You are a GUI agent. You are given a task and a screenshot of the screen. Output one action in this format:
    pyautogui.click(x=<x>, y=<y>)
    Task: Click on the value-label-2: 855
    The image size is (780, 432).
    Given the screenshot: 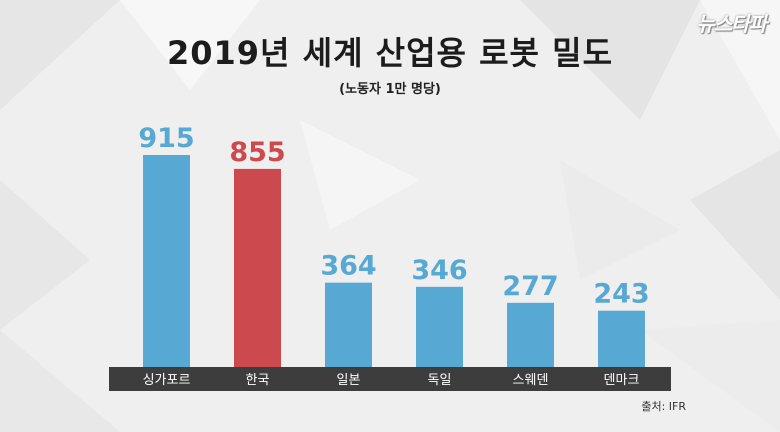 What is the action you would take?
    pyautogui.click(x=257, y=152)
    